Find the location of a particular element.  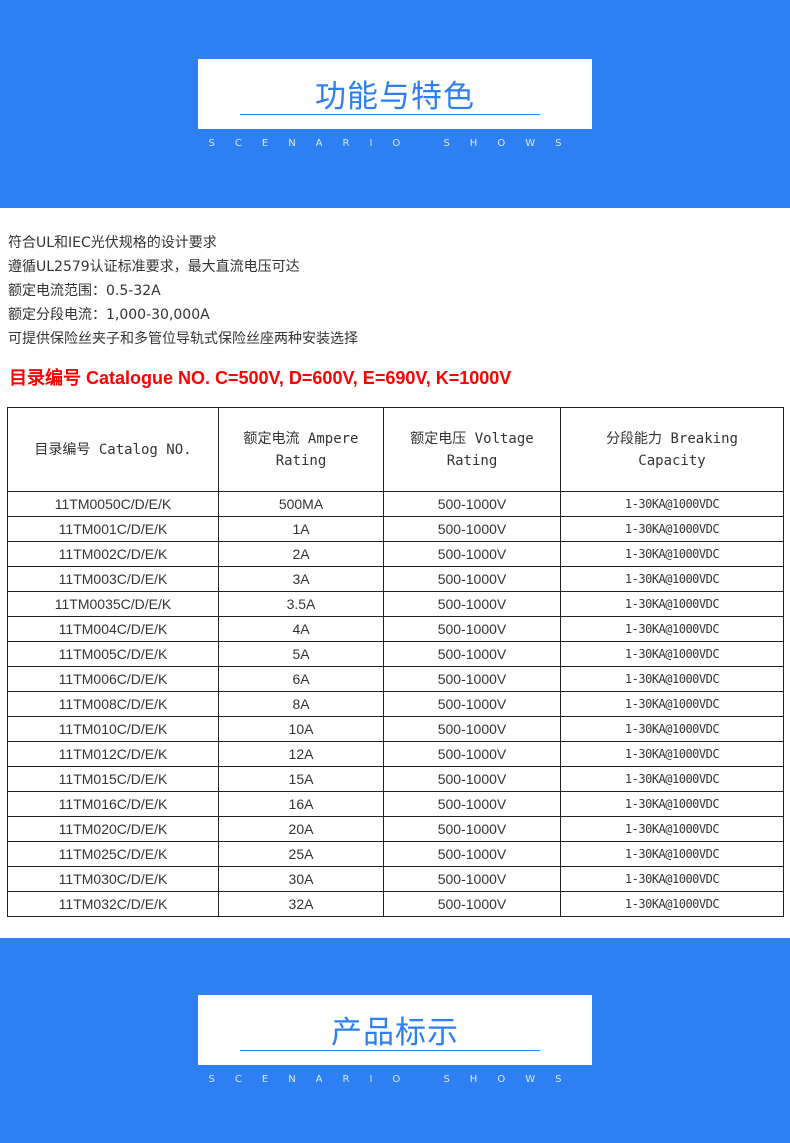

table-row: 11TM020C/D/E/K 20A 500-1000V 1-30KA@1000VDC is located at coordinates (395, 829).